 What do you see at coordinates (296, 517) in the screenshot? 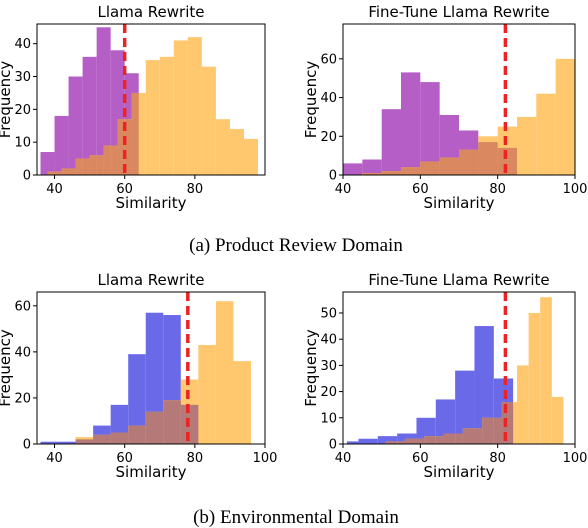
I see `caption-environmental: (b) Environmental Domain` at bounding box center [296, 517].